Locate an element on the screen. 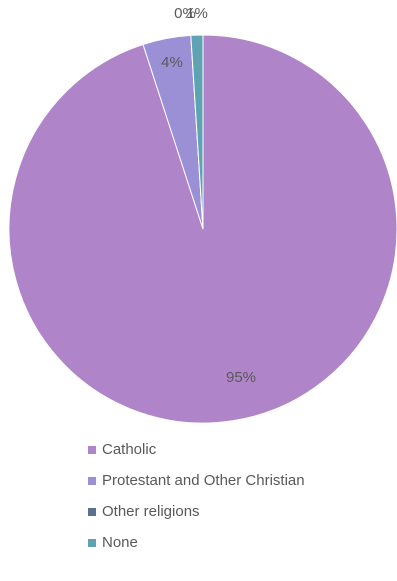 The width and height of the screenshot is (397, 581). legend-item: Other religions is located at coordinates (196, 511).